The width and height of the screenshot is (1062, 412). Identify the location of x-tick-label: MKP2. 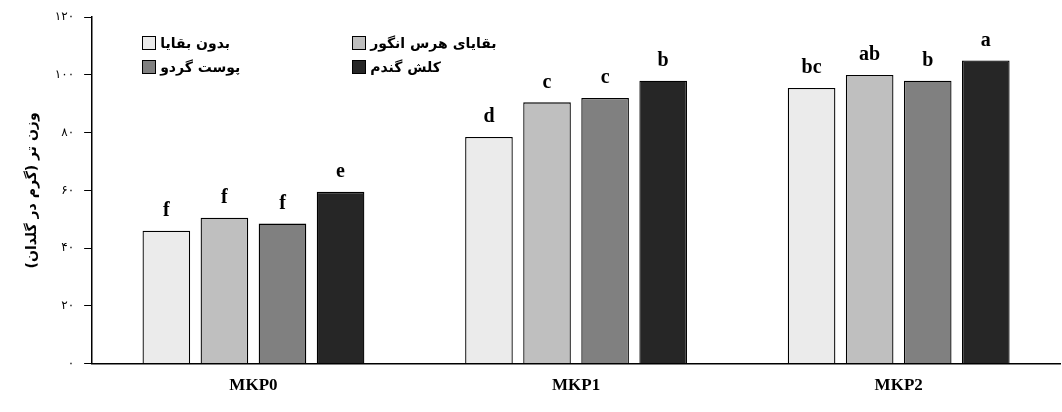
(898, 385).